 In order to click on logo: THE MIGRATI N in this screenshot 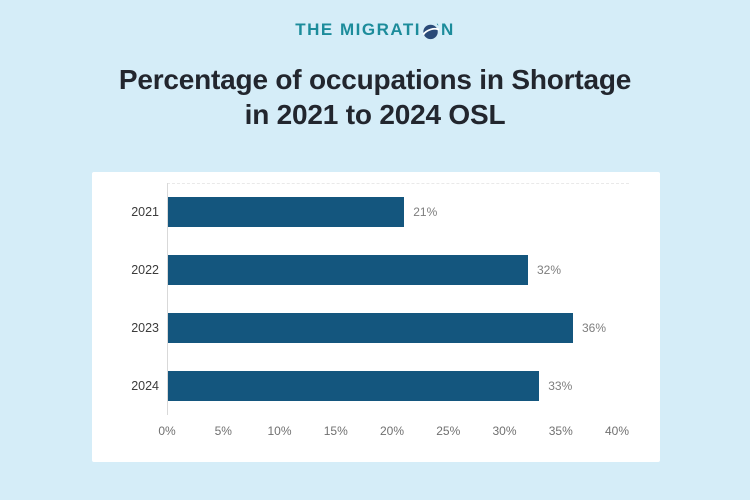, I will do `click(375, 30)`.